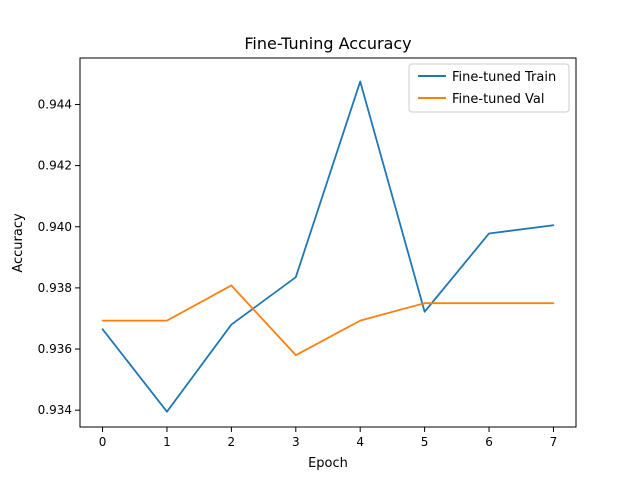  What do you see at coordinates (232, 442) in the screenshot?
I see `x-tick-label: 2` at bounding box center [232, 442].